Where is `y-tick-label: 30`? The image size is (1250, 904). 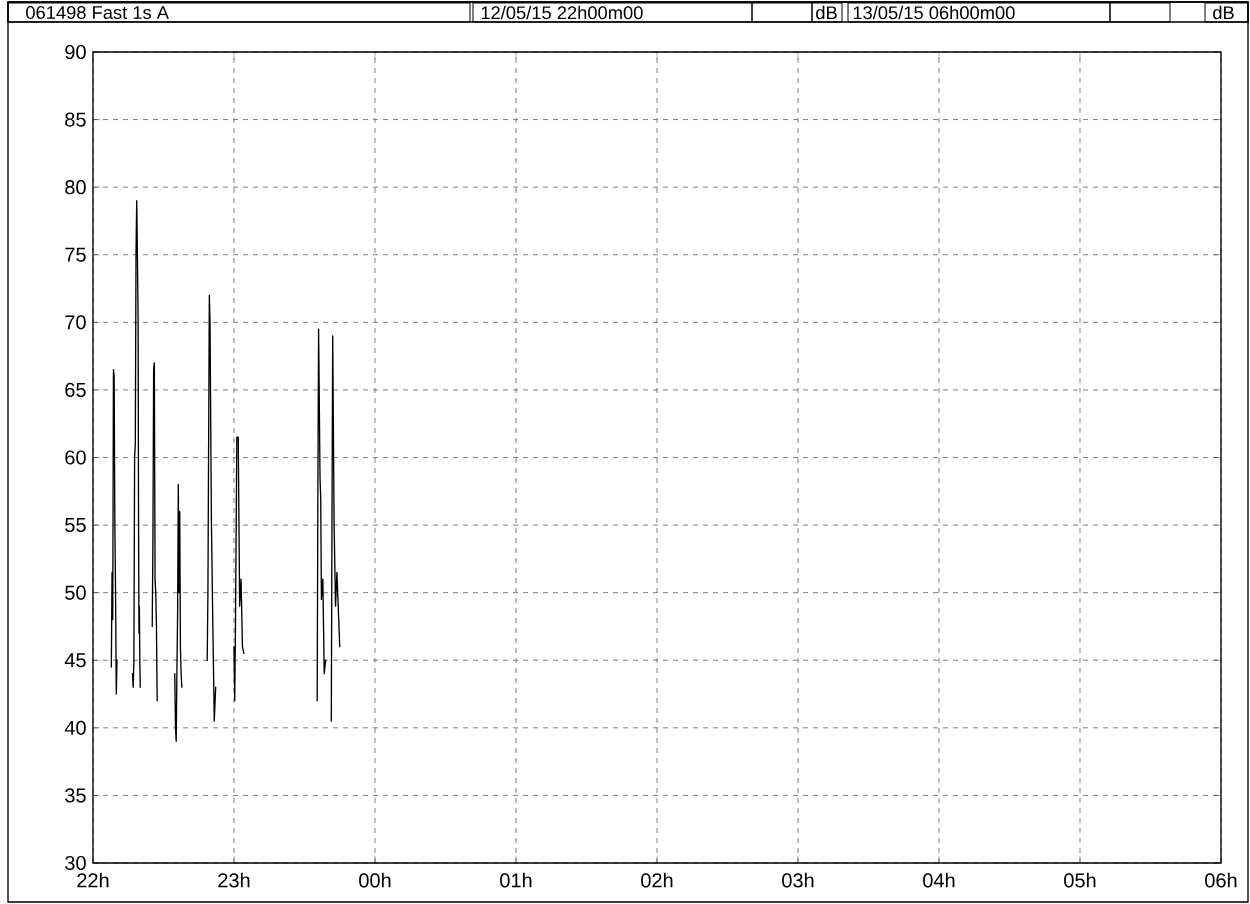
y-tick-label: 30 is located at coordinates (75, 863).